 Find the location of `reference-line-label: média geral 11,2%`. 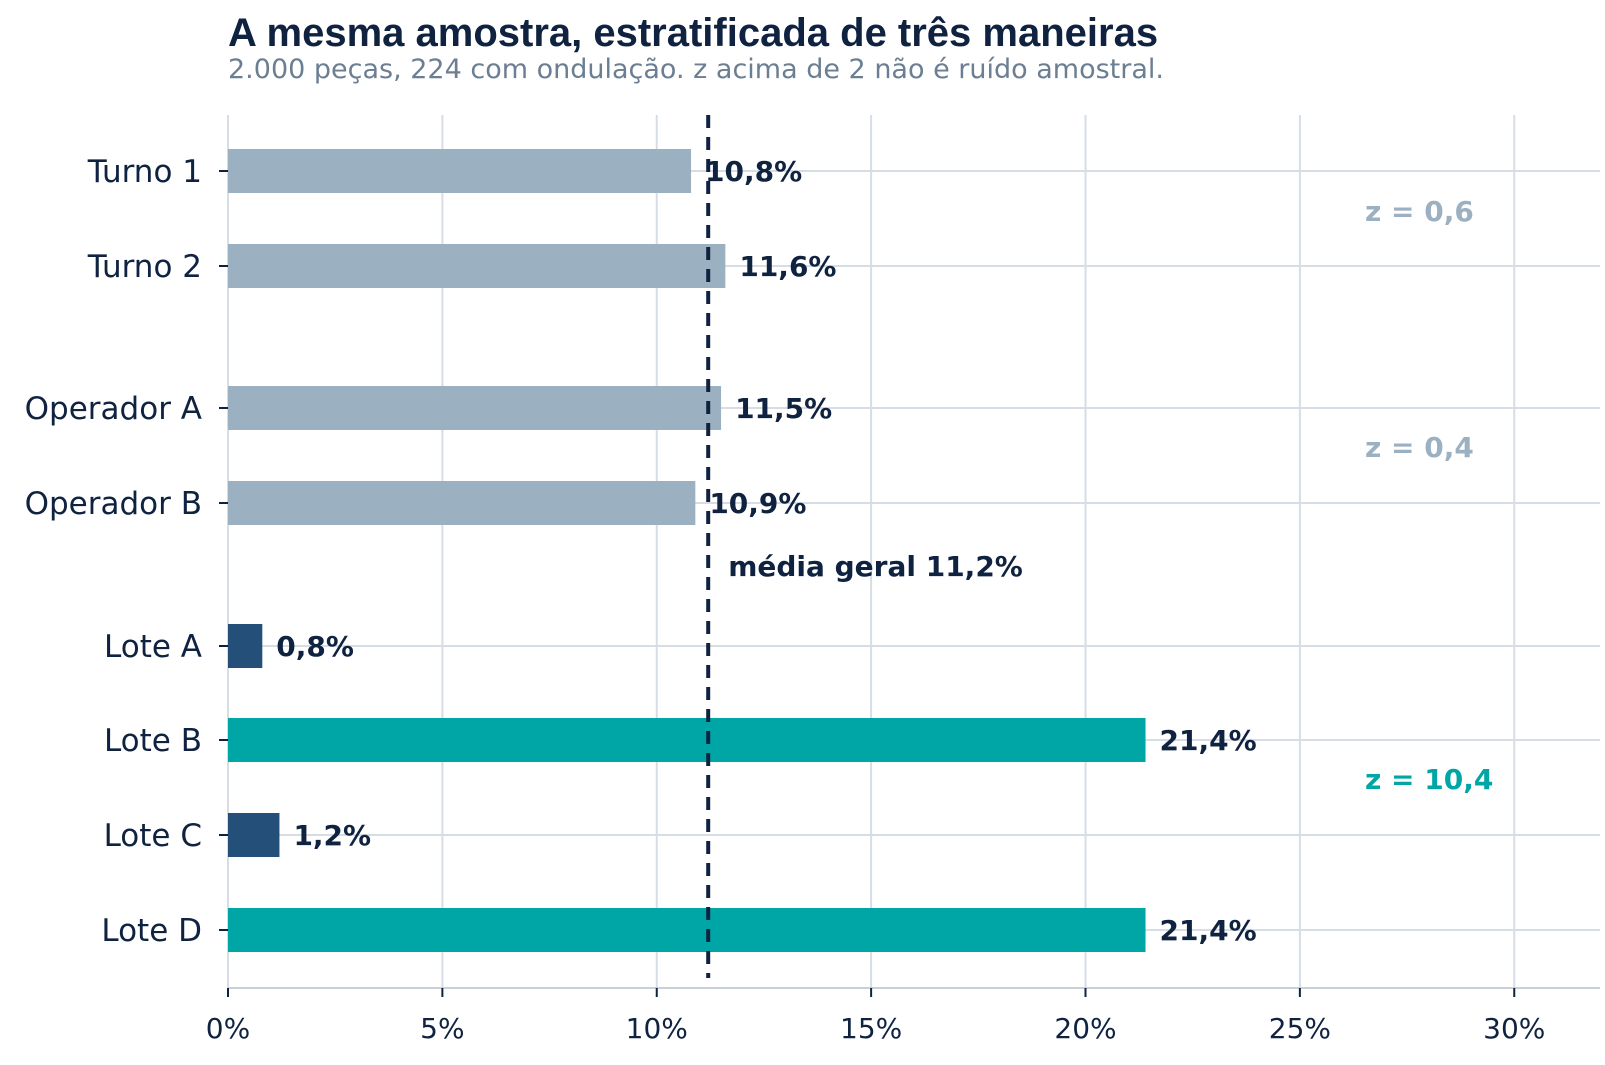

reference-line-label: média geral 11,2% is located at coordinates (875, 566).